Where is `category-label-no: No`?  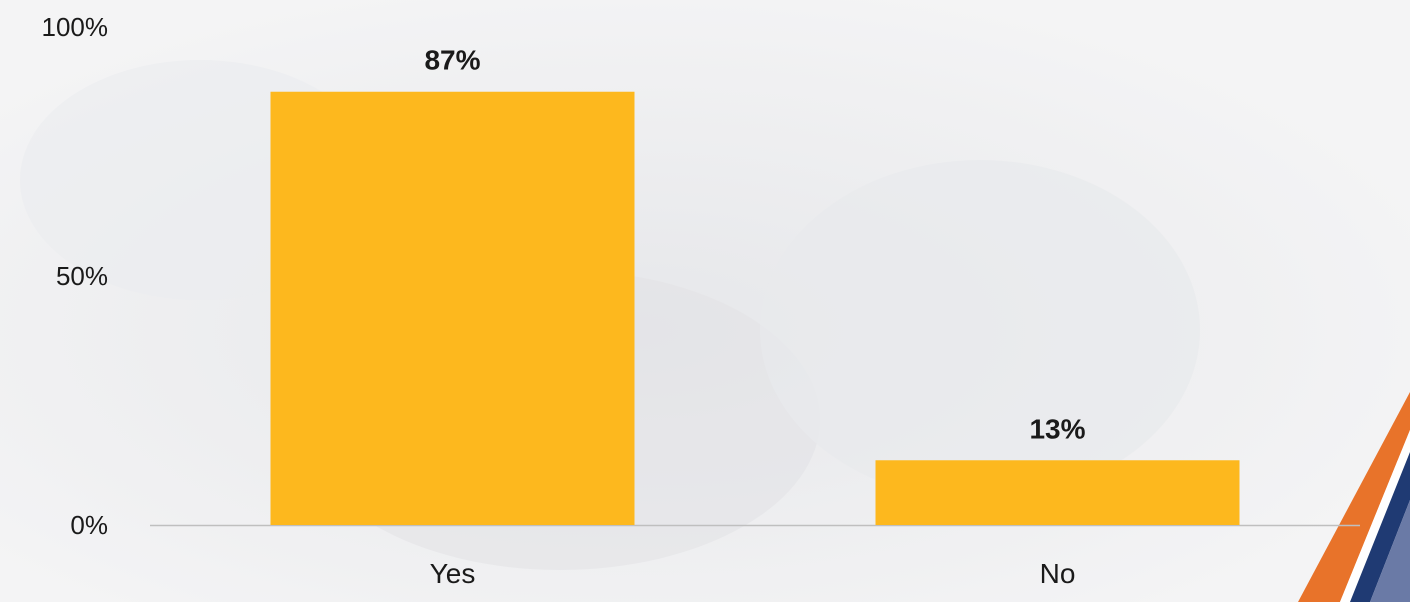
category-label-no: No is located at coordinates (1058, 573).